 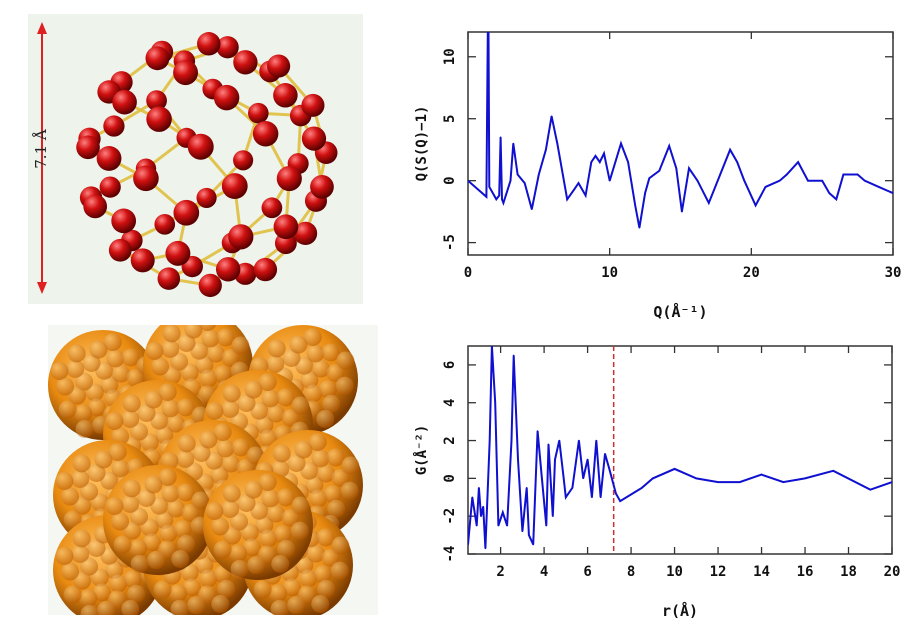 What do you see at coordinates (761, 572) in the screenshot?
I see `x-tick-label: 14` at bounding box center [761, 572].